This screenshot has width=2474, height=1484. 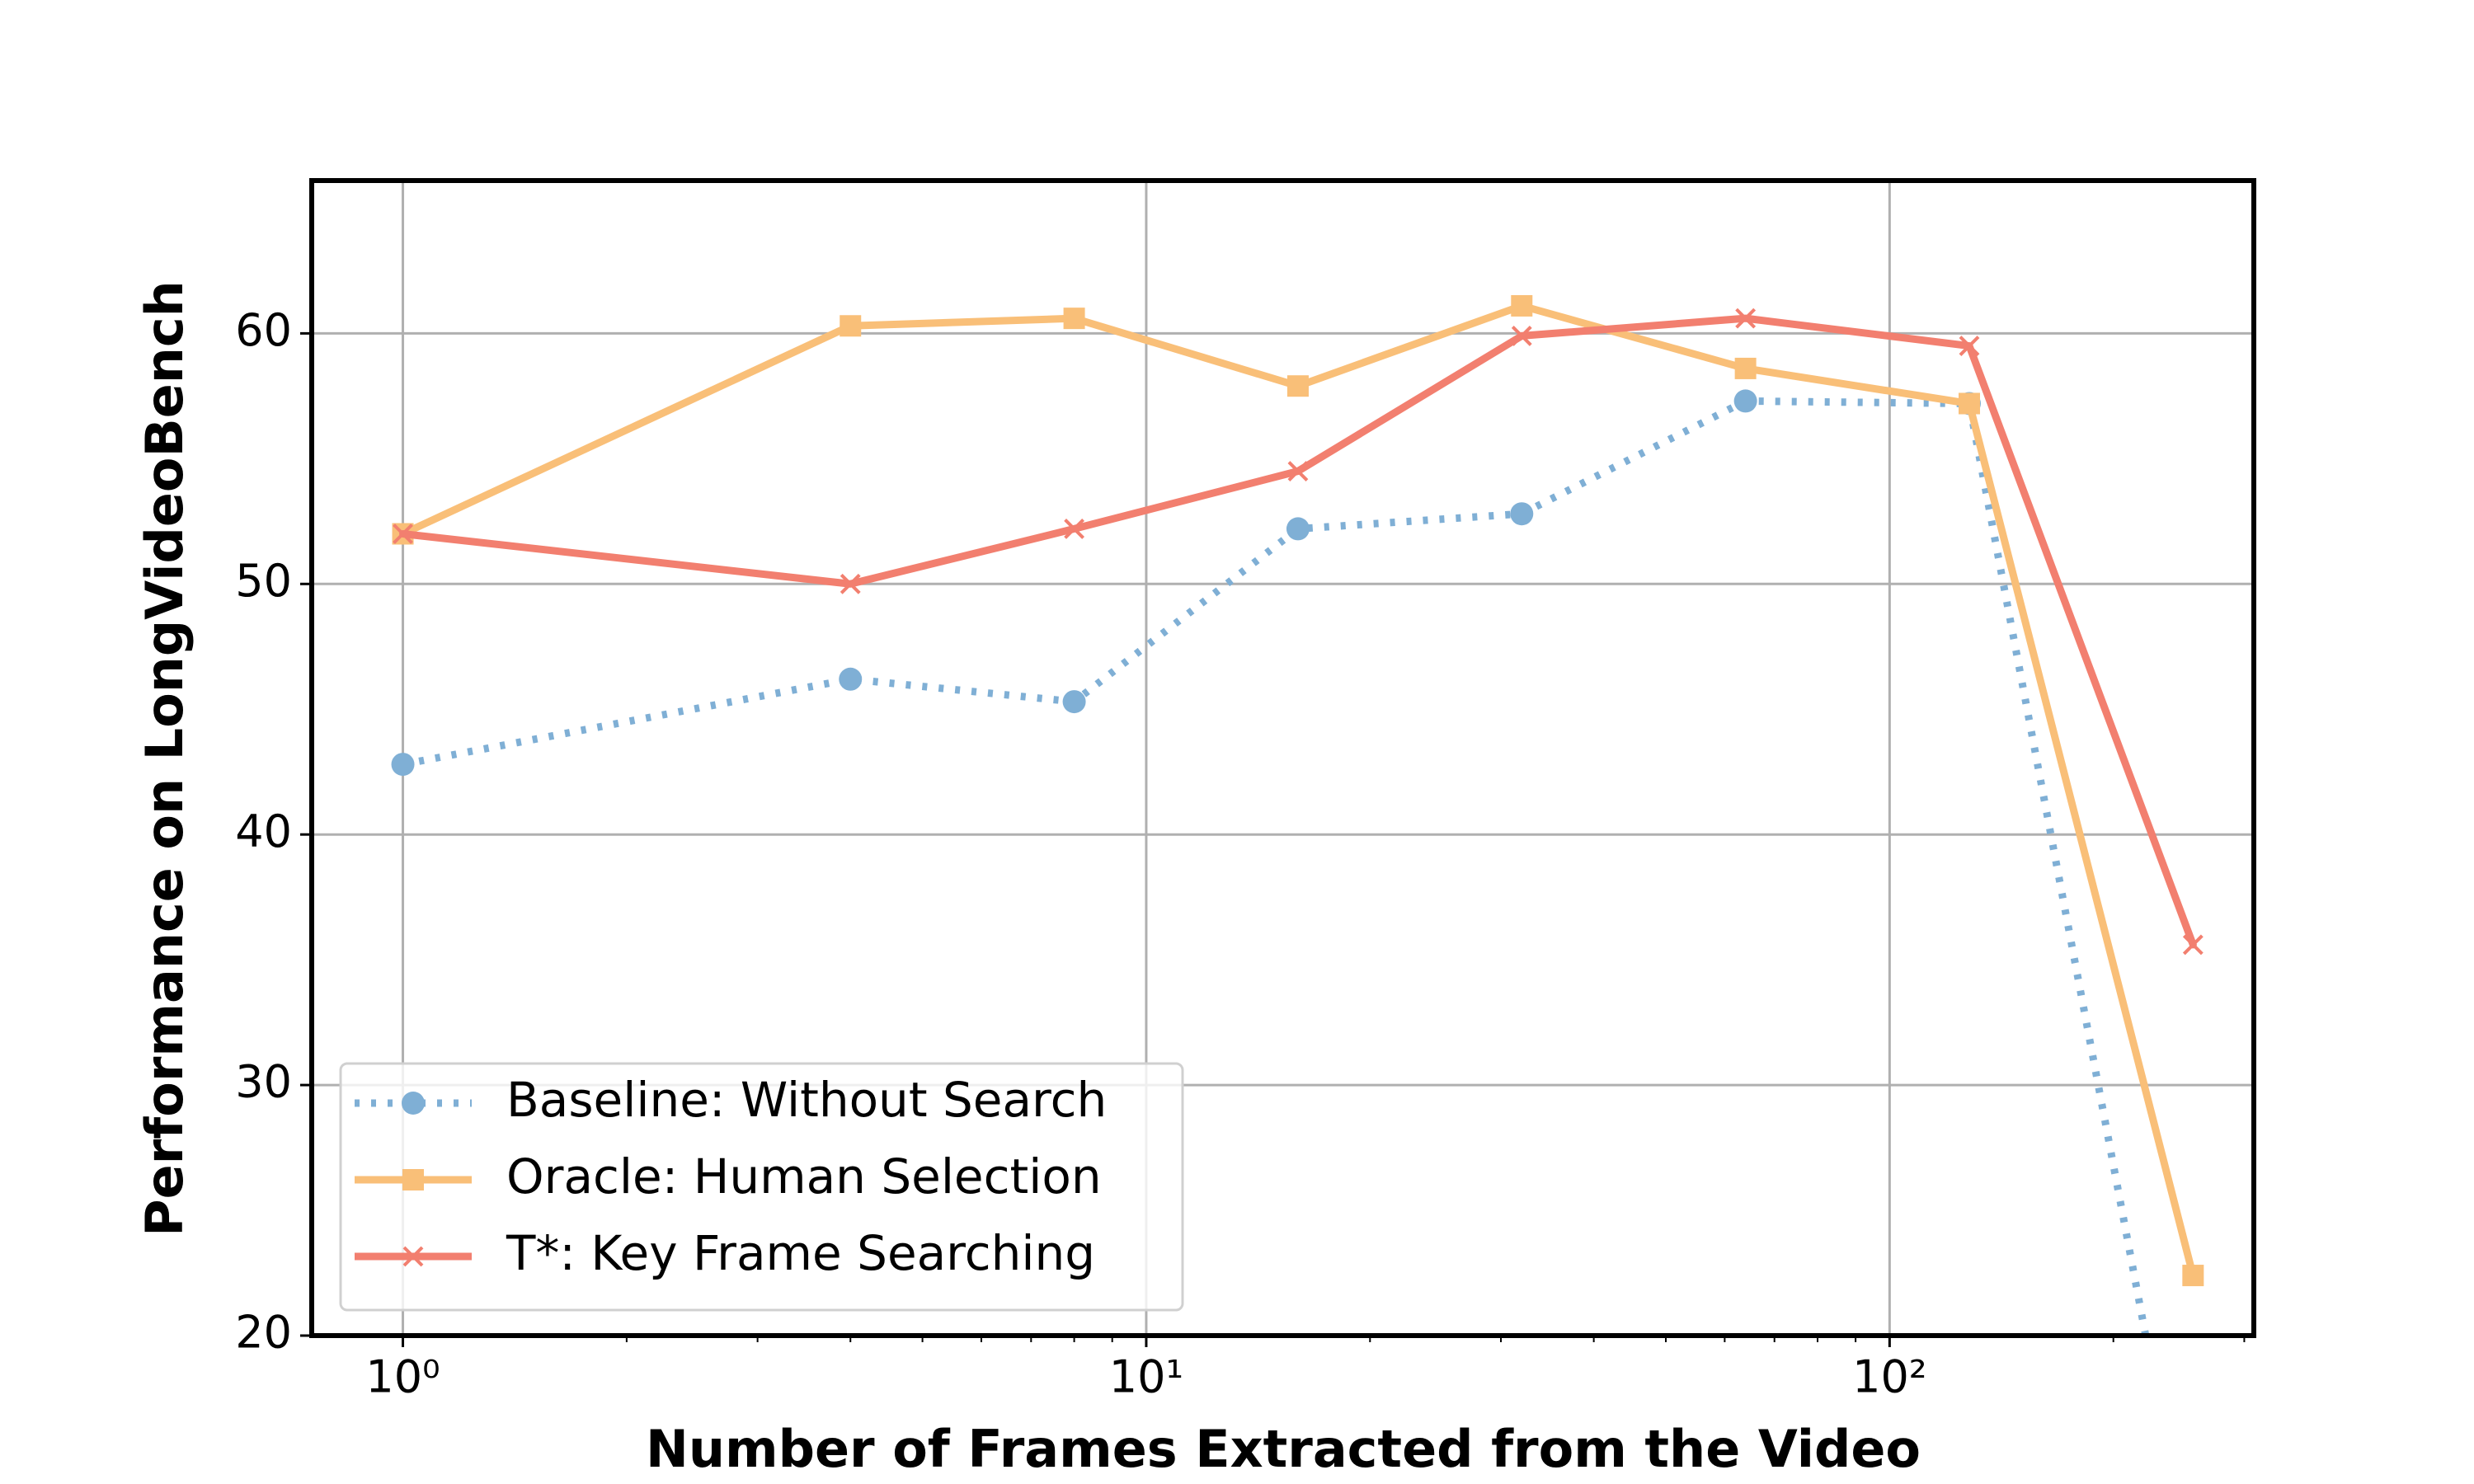 What do you see at coordinates (263, 1333) in the screenshot?
I see `y-tick-label: 20` at bounding box center [263, 1333].